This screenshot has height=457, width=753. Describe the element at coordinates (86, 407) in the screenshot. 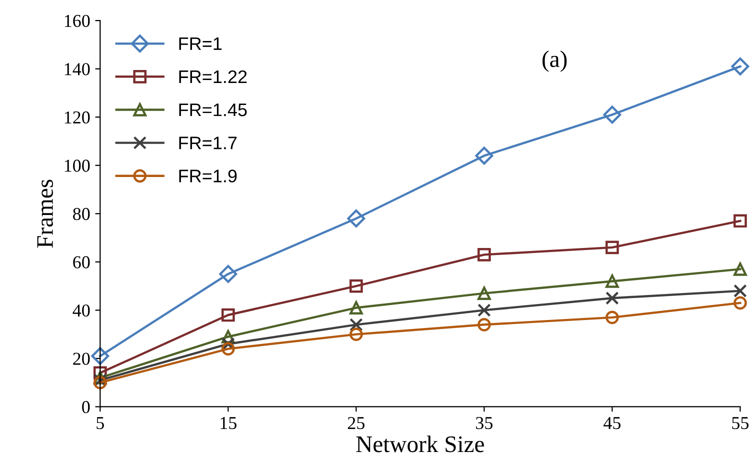

I see `y-tick-label: 0` at that location.